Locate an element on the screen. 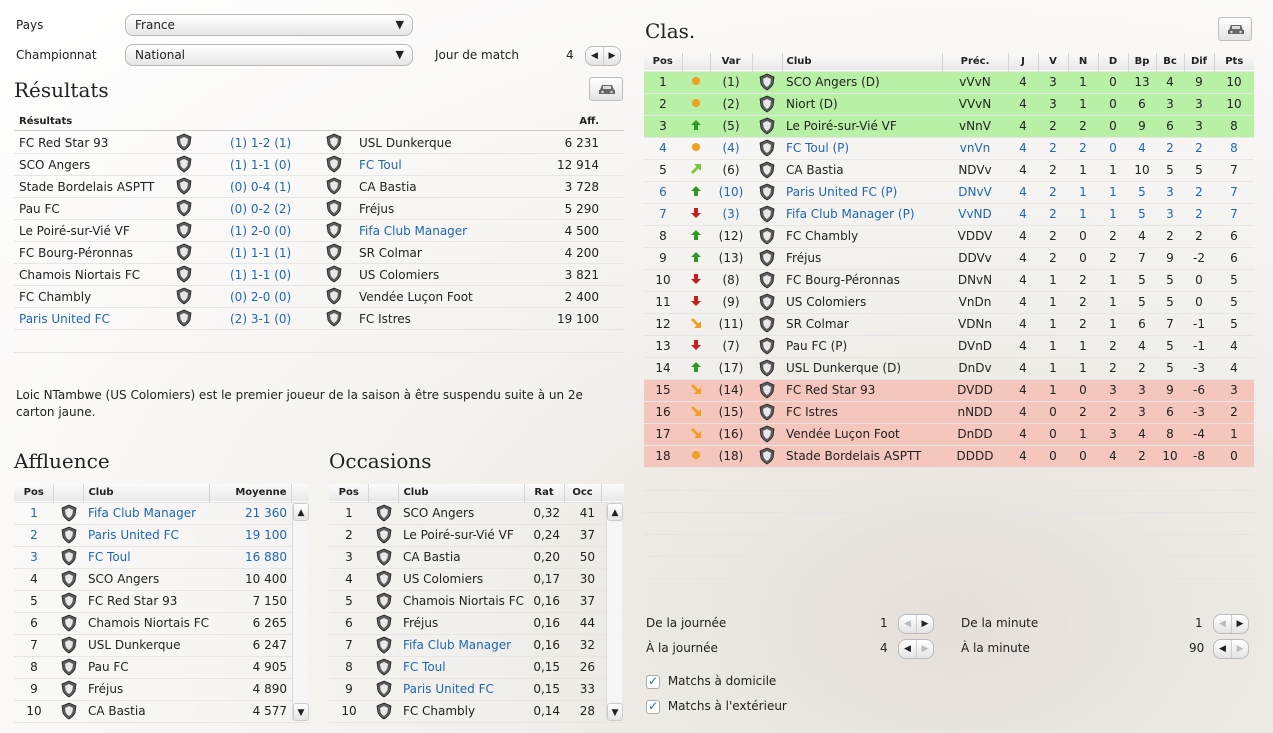  home-team: FC Bourg-Péronnas is located at coordinates (76, 253).